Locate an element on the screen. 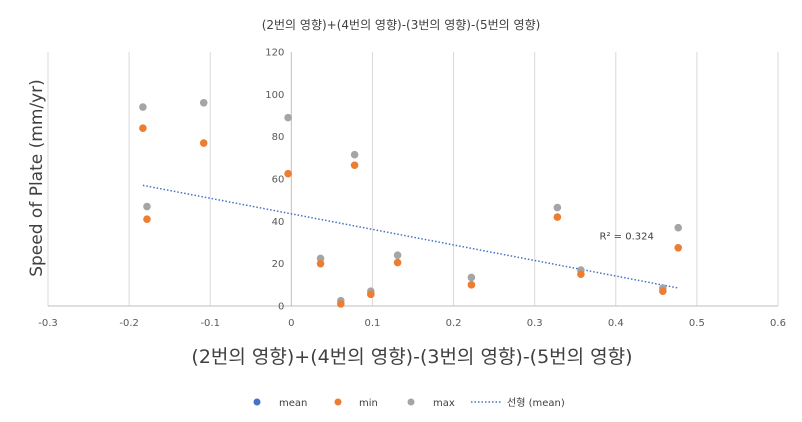 This screenshot has width=802, height=422. y-tick-label: 40 is located at coordinates (278, 222).